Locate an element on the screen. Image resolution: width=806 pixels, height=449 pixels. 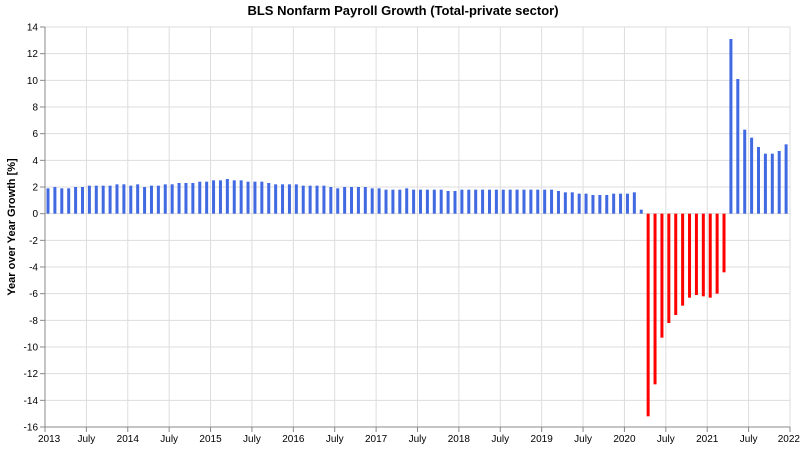
y-tick-label: -12 is located at coordinates (31, 374).